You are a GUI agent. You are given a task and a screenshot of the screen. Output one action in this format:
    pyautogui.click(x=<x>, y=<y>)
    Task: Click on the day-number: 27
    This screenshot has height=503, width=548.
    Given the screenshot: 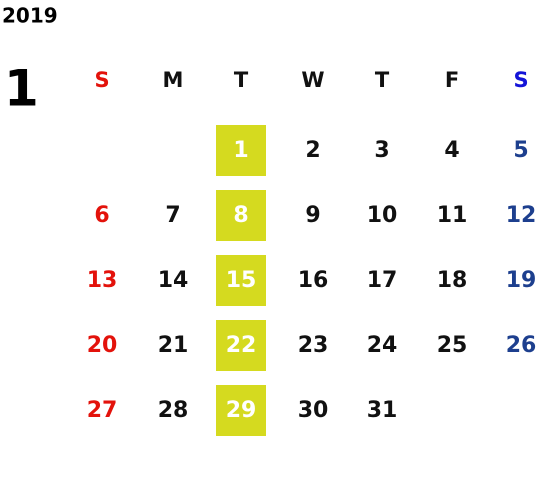 What is the action you would take?
    pyautogui.click(x=102, y=410)
    